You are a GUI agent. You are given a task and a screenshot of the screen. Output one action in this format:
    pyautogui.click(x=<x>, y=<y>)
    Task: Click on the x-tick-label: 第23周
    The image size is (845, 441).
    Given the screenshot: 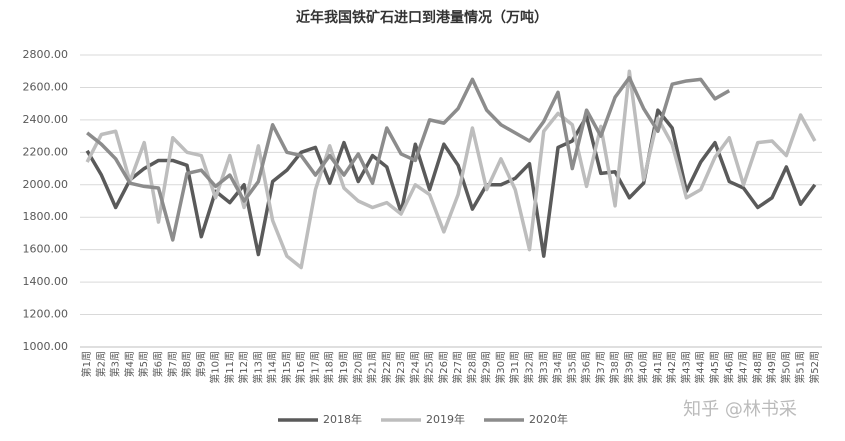 What is the action you would take?
    pyautogui.click(x=400, y=367)
    